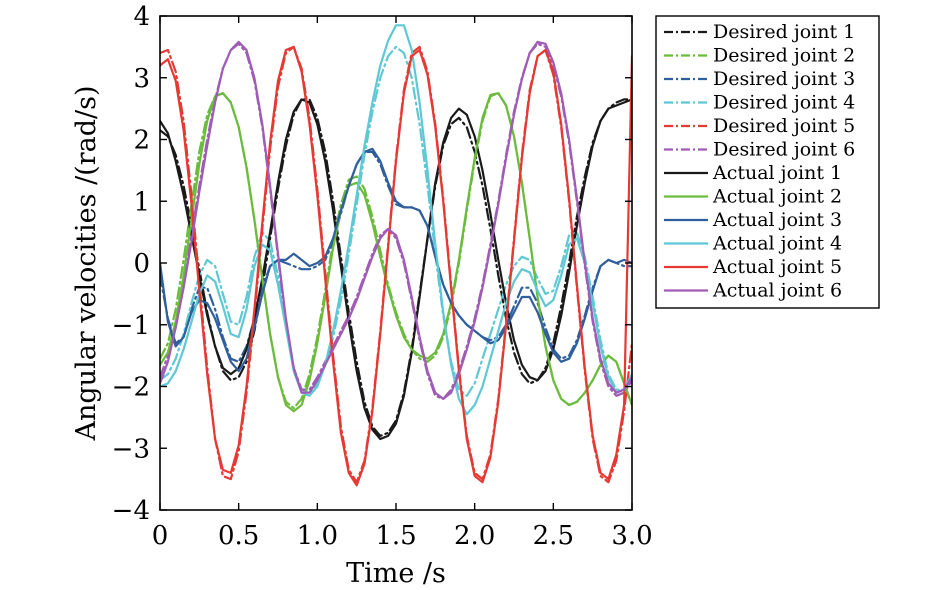  What do you see at coordinates (141, 79) in the screenshot?
I see `y-tick-label: 3` at bounding box center [141, 79].